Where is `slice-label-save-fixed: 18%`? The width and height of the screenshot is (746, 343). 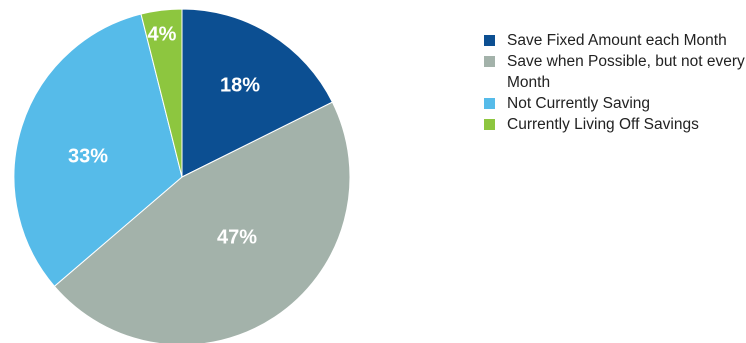 slice-label-save-fixed: 18% is located at coordinates (240, 85).